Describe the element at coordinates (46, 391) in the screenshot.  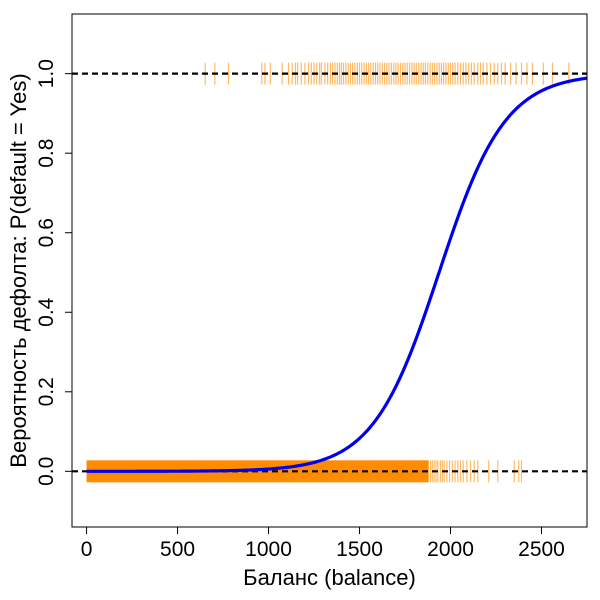
I see `y-tick-label: 0.2` at that location.